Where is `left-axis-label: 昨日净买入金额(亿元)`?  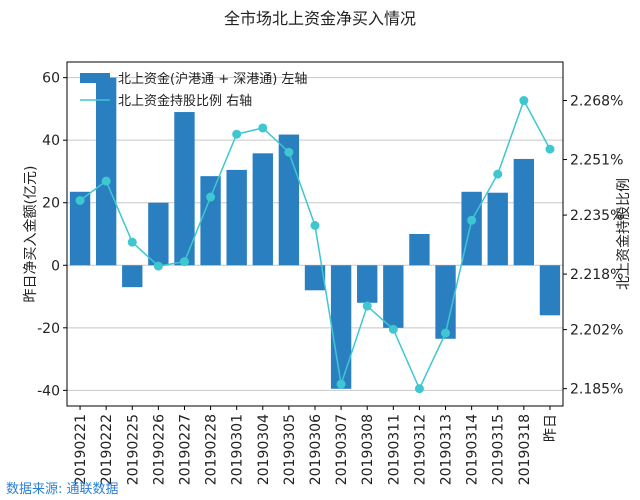 left-axis-label: 昨日净买入金额(亿元) is located at coordinates (31, 234).